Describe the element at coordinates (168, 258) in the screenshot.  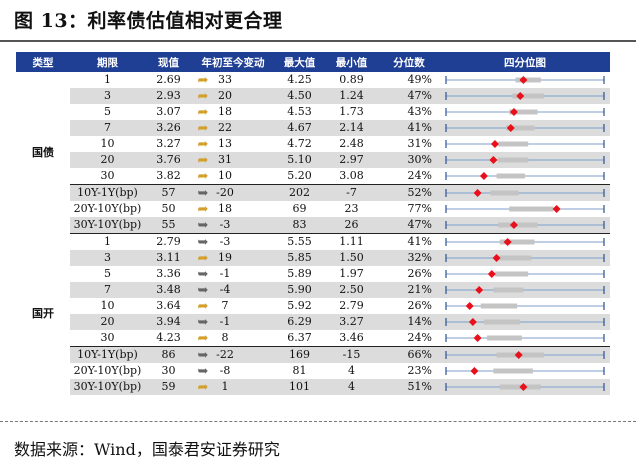
I see `cell-current: 3.11` at that location.